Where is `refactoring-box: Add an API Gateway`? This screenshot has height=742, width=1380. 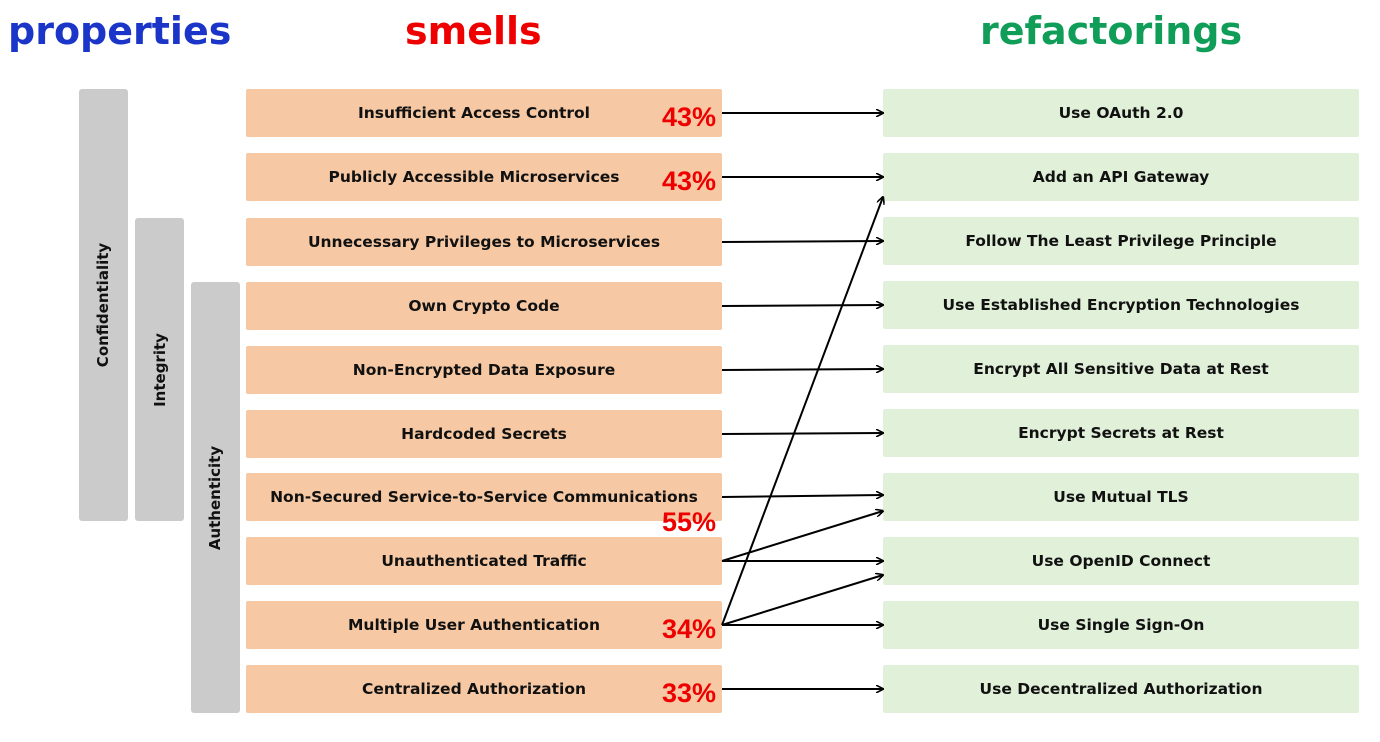
refactoring-box: Add an API Gateway is located at coordinates (1121, 177).